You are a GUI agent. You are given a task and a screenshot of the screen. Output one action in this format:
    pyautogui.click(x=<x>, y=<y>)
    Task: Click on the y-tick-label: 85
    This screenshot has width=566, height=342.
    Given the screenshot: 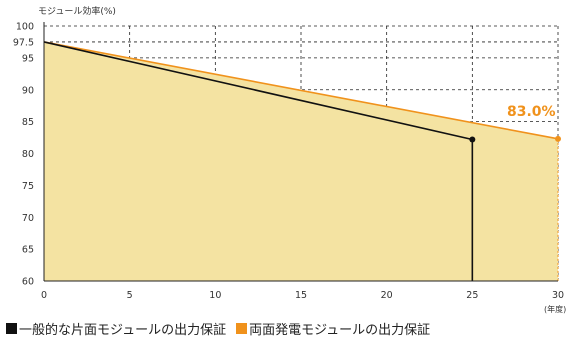 What is the action you would take?
    pyautogui.click(x=28, y=122)
    